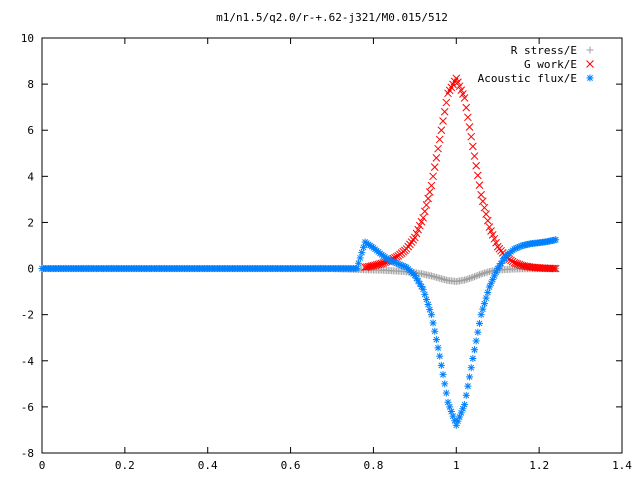 The width and height of the screenshot is (640, 480). I want to click on y-tick-label: -6, so click(27, 407).